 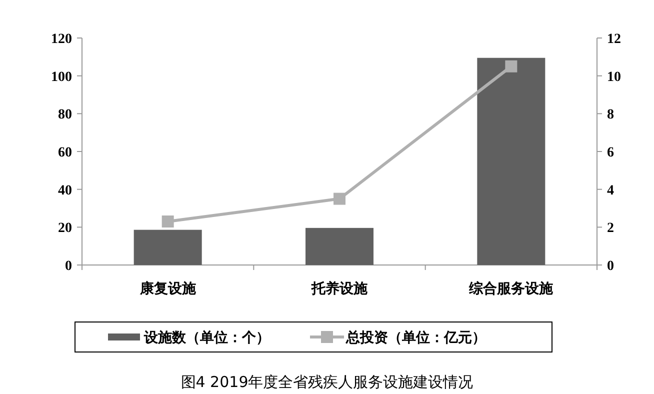 What do you see at coordinates (65, 115) in the screenshot?
I see `y-tick-label: 80` at bounding box center [65, 115].